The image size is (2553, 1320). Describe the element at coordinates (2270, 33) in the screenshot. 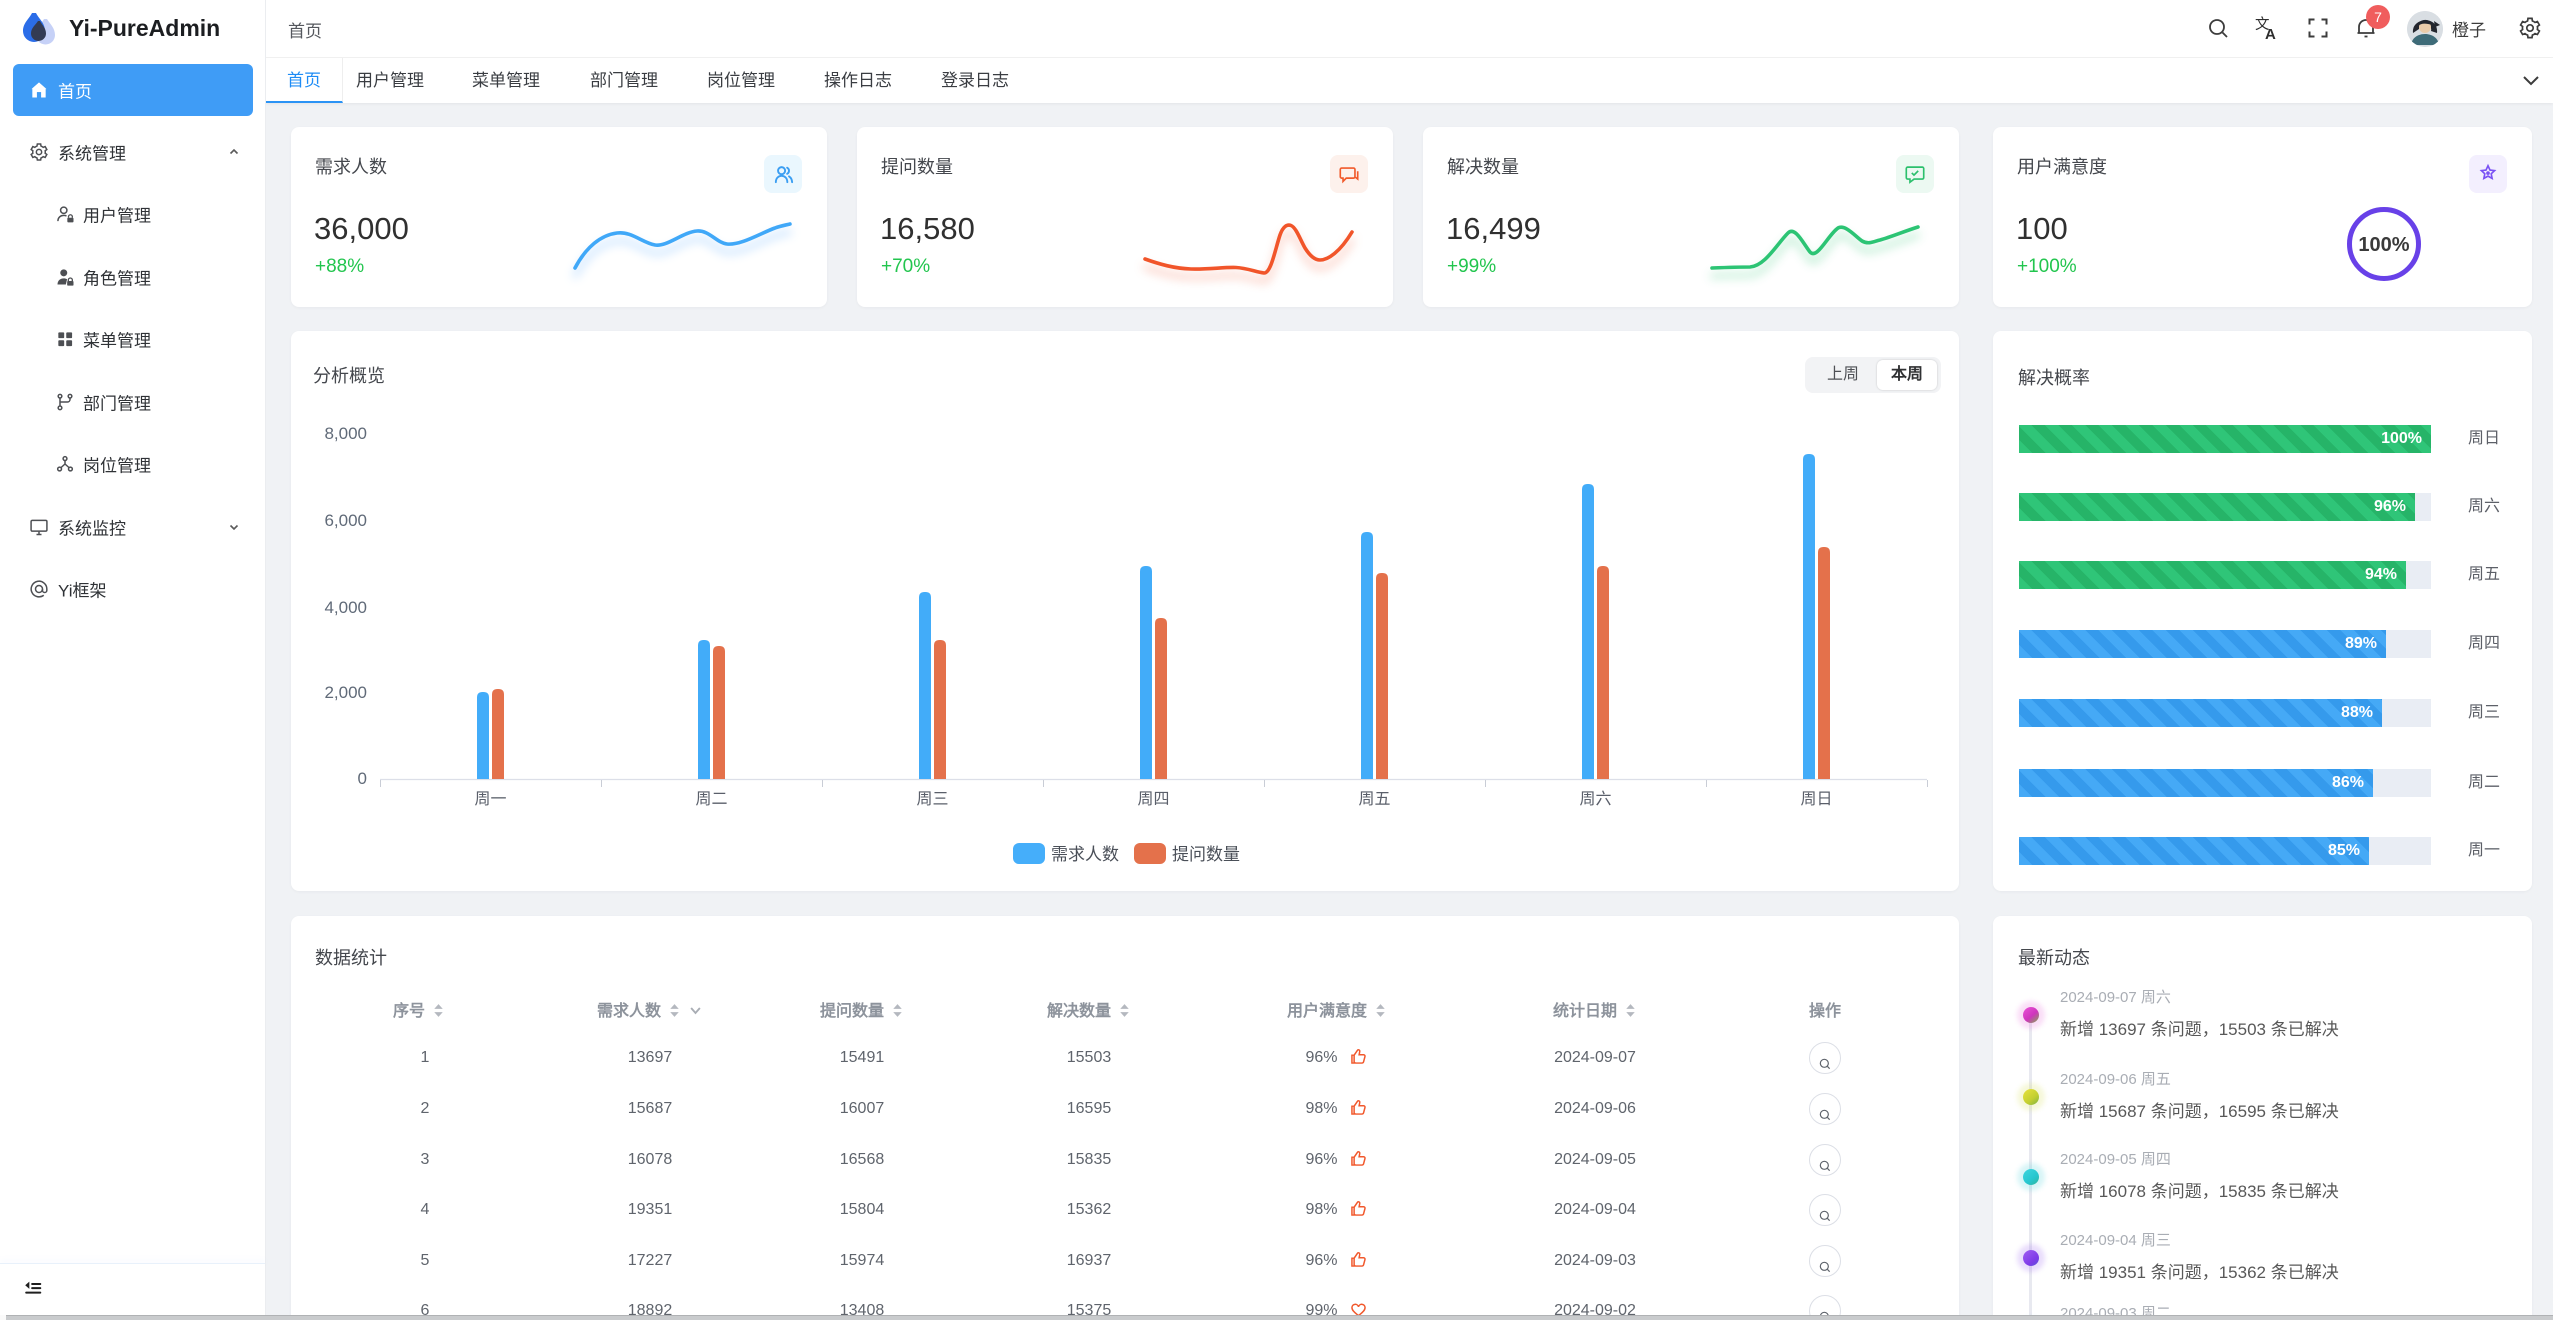

I see `svg-text: A` at that location.